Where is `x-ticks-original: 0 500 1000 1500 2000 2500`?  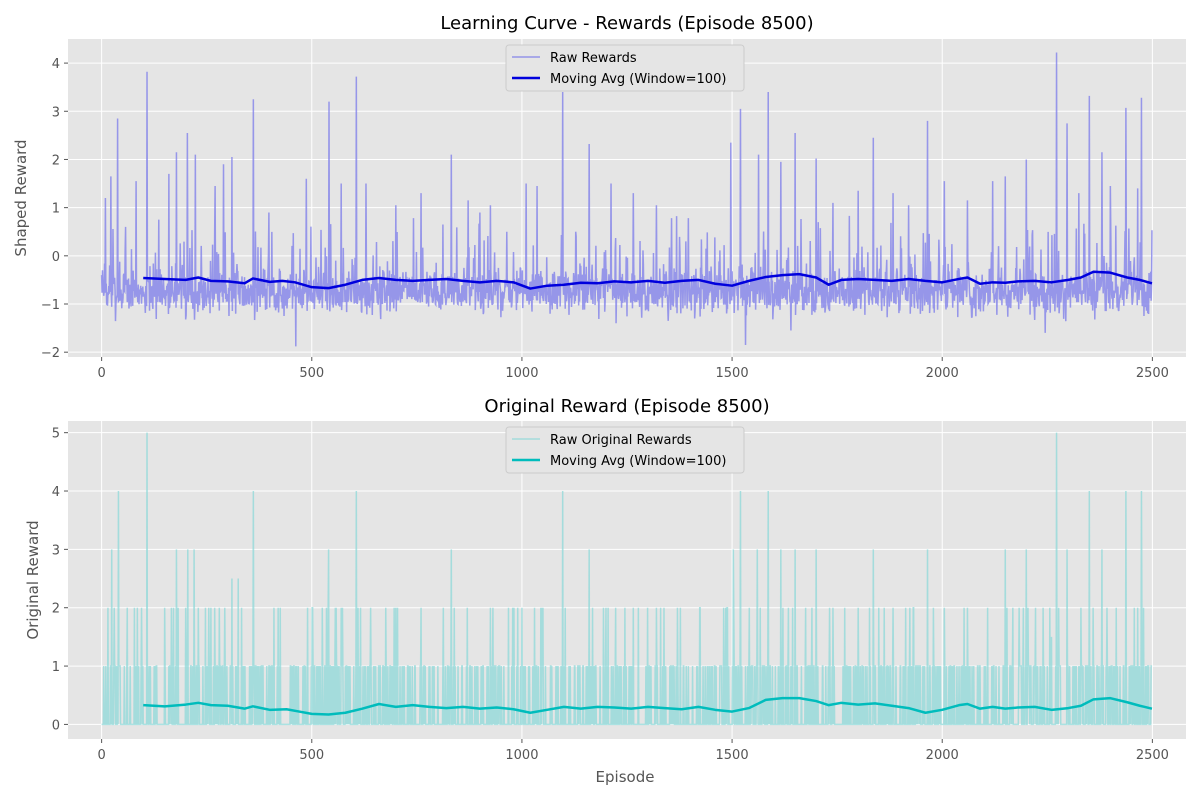 x-ticks-original: 0 500 1000 1500 2000 2500 is located at coordinates (633, 751).